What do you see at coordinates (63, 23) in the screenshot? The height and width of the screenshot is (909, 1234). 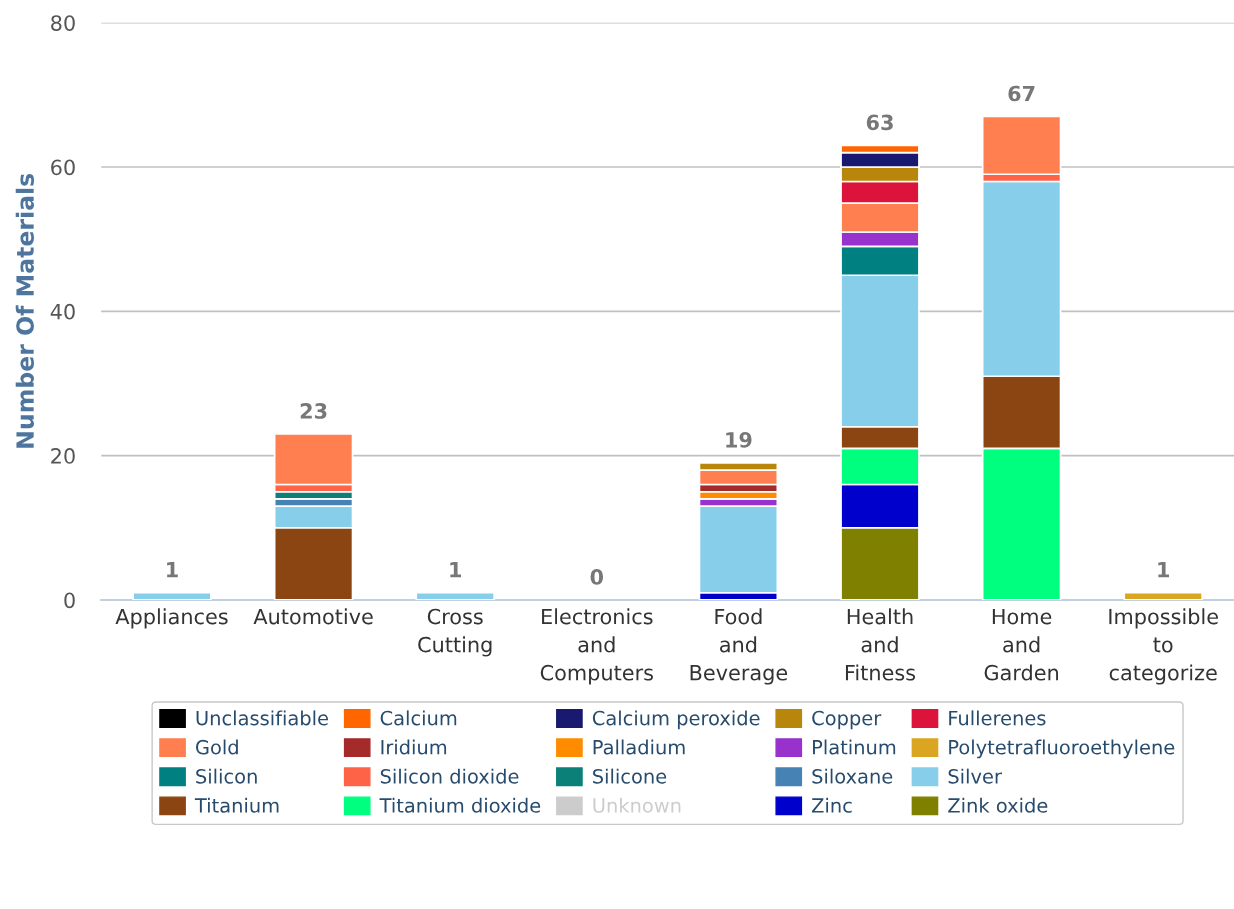 I see `y-tick-label: 80` at bounding box center [63, 23].